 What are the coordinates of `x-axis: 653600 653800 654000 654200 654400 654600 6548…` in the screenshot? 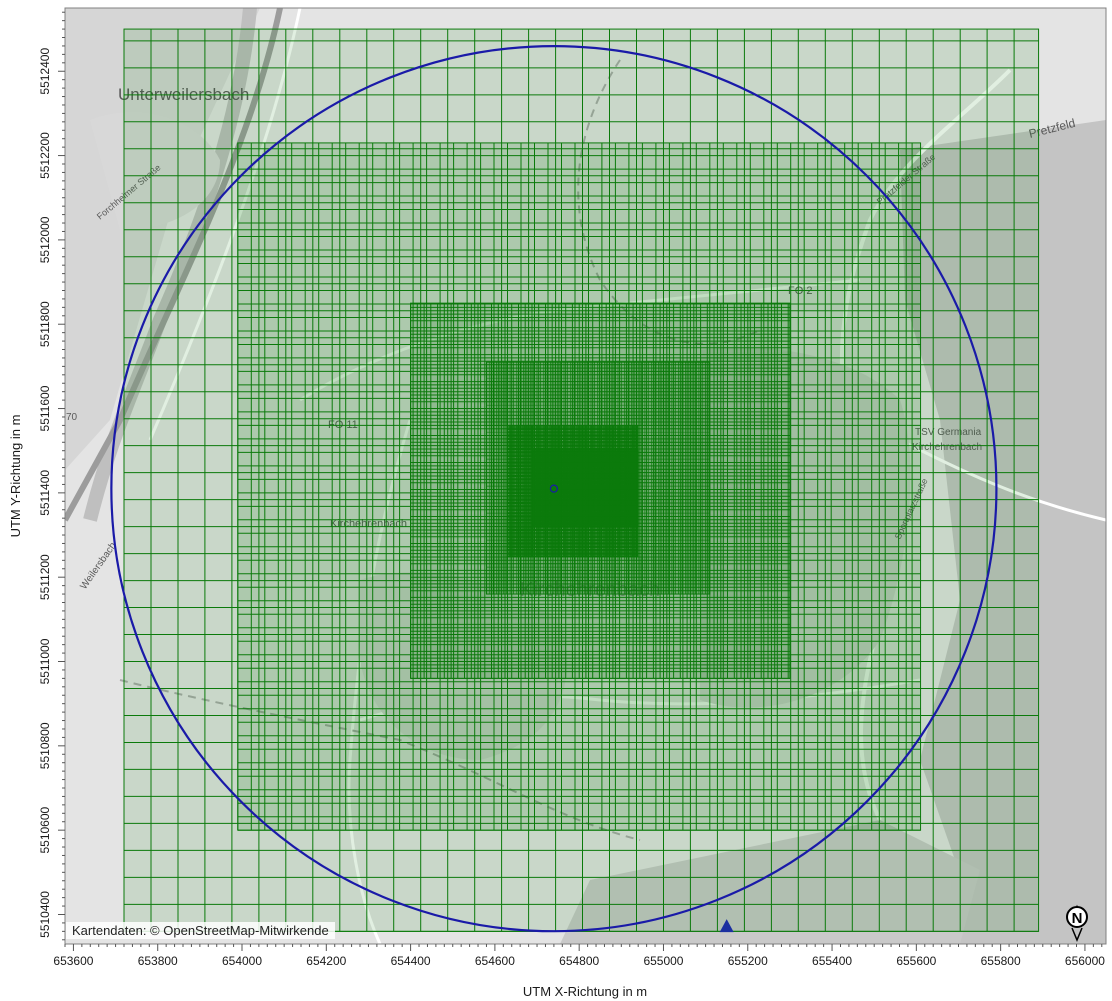 It's located at (579, 955).